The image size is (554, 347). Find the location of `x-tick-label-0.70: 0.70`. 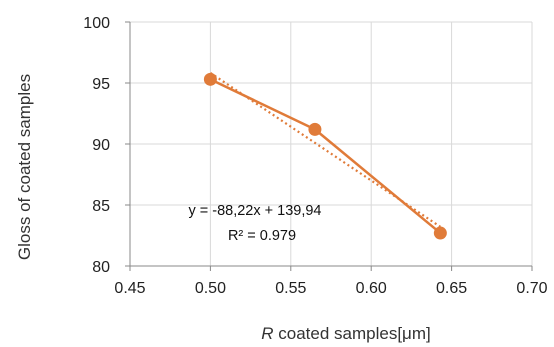

x-tick-label-0.70: 0.70 is located at coordinates (531, 288).